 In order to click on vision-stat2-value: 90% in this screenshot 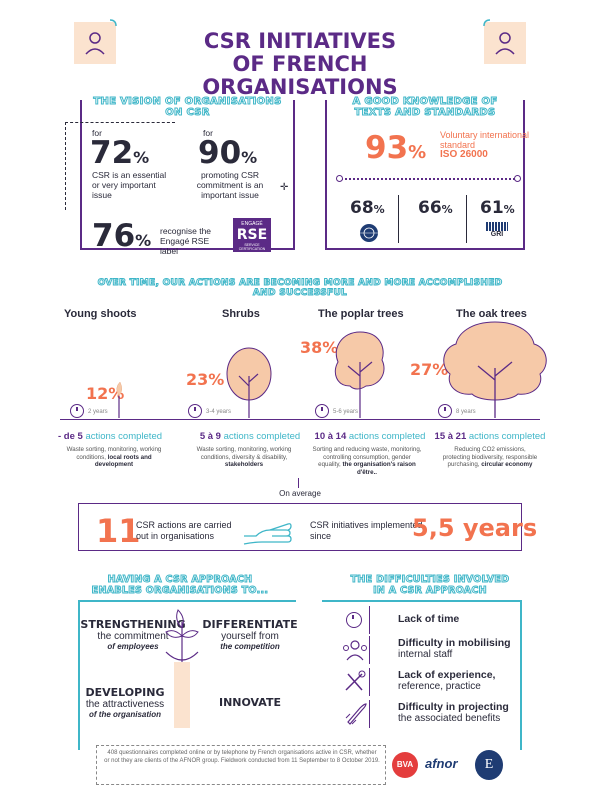, I will do `click(227, 153)`.